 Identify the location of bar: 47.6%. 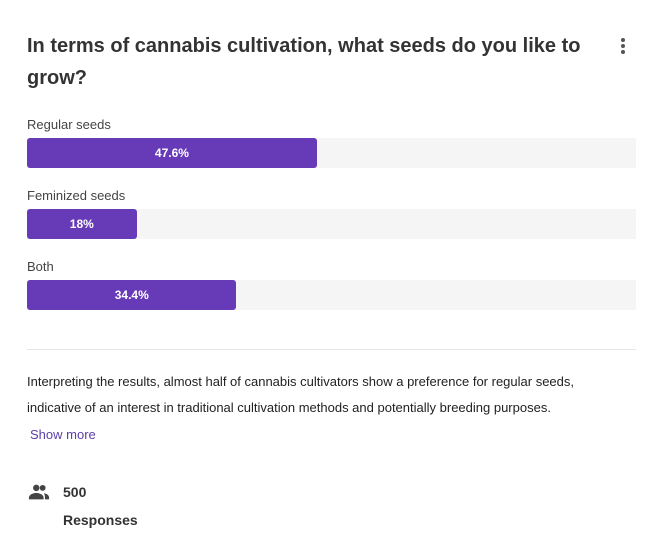
(172, 153).